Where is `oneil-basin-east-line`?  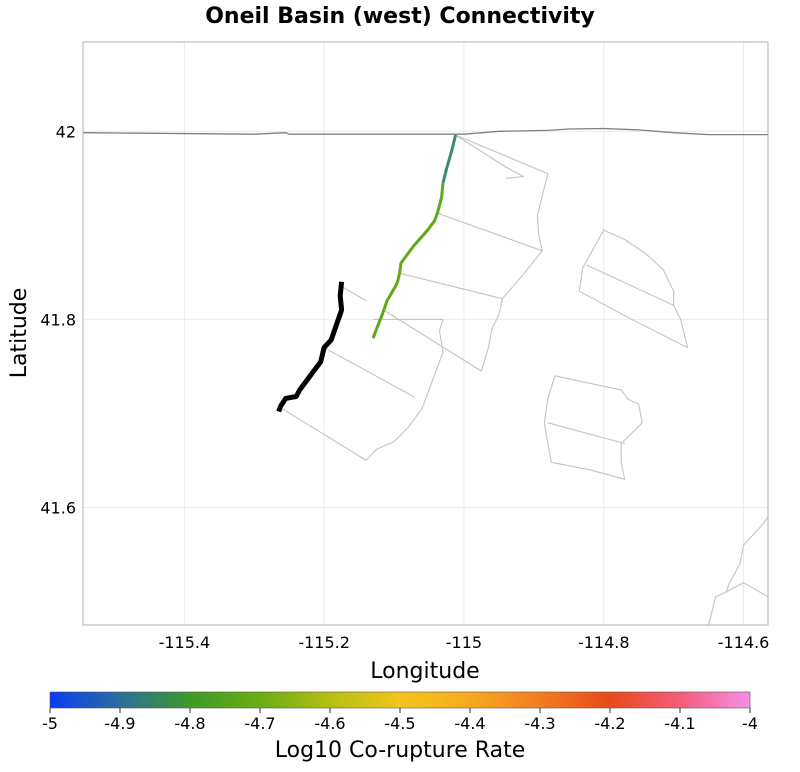 oneil-basin-east-line is located at coordinates (630, 285).